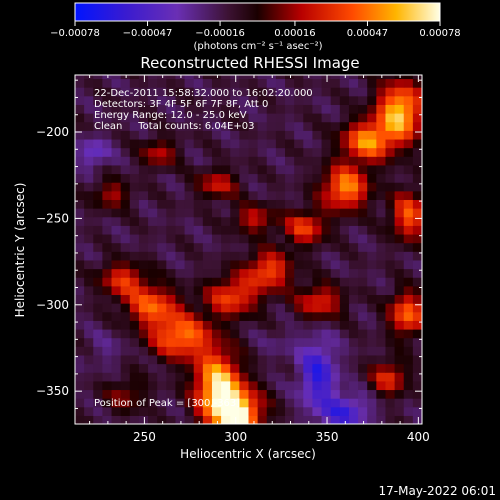 The height and width of the screenshot is (500, 500). Describe the element at coordinates (167, 403) in the screenshot. I see `peak-position-label: Position of Peak = [300,-363]` at that location.